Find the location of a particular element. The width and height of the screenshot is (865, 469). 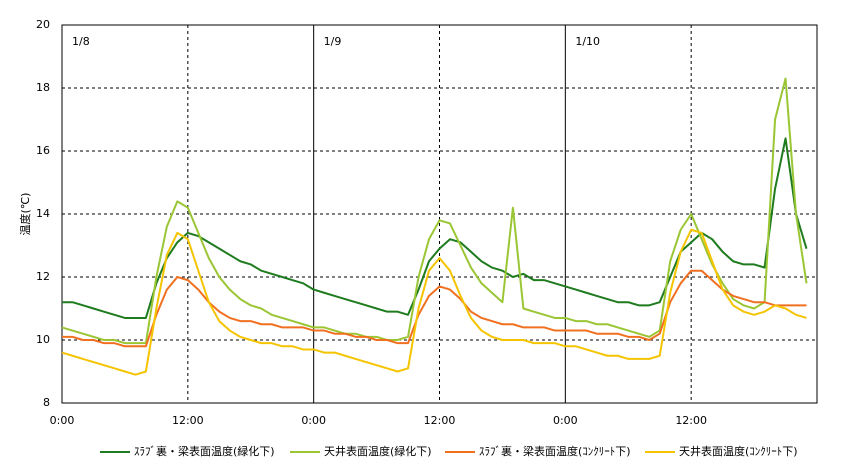

y-tick-label: 12 is located at coordinates (43, 276).